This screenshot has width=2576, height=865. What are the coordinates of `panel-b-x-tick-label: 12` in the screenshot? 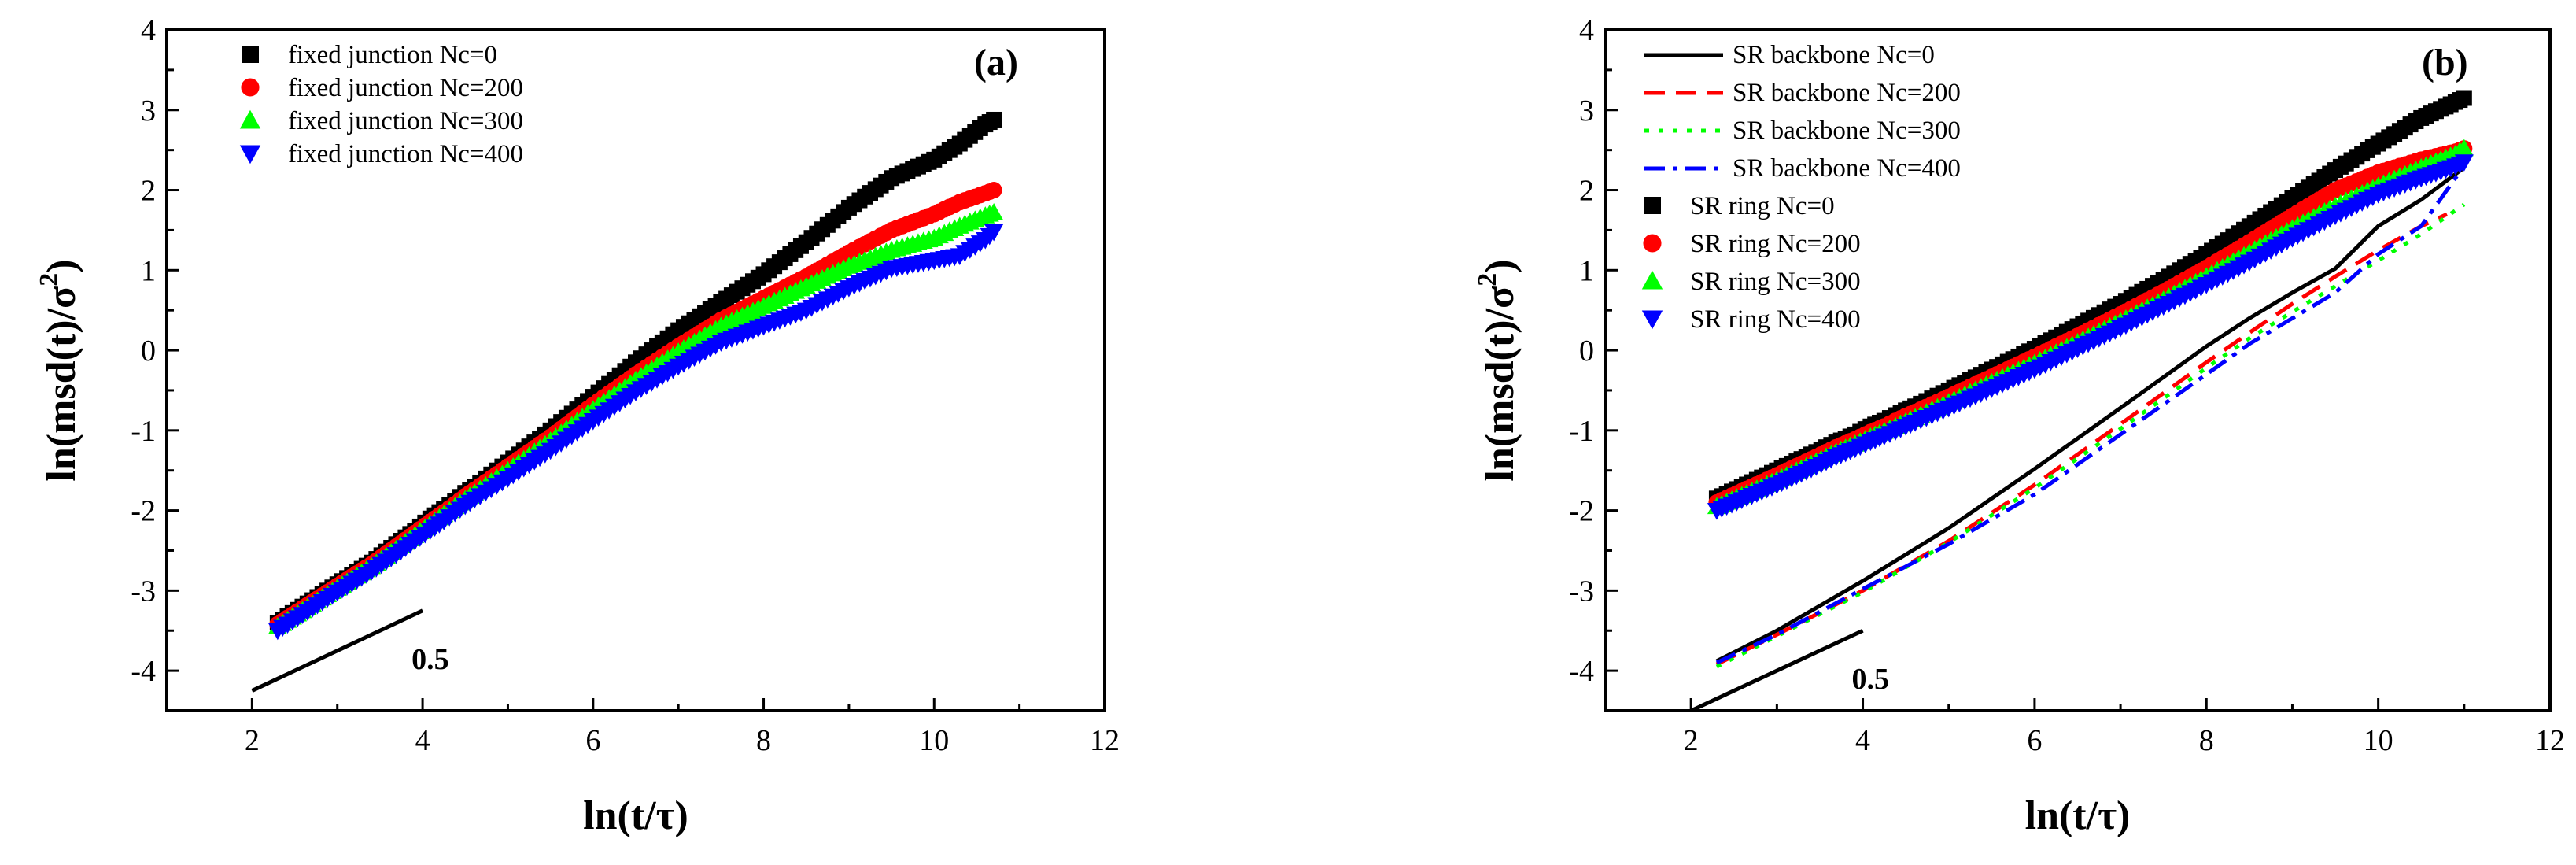 It's located at (2550, 740).